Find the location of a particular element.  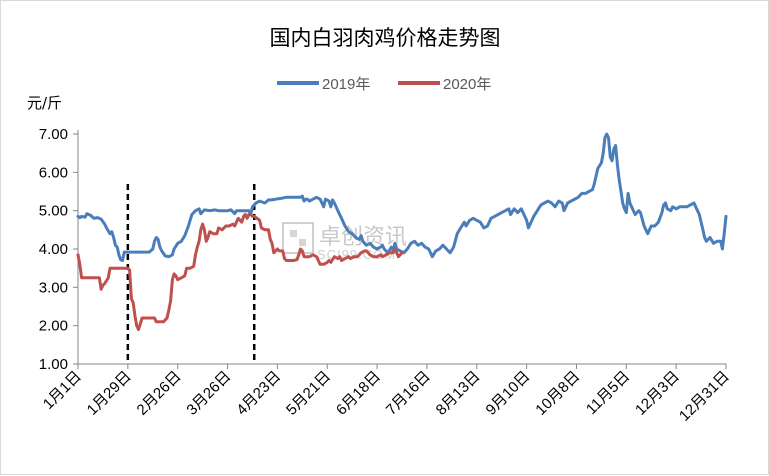

y-tick-label: 2.00 is located at coordinates (53, 326).